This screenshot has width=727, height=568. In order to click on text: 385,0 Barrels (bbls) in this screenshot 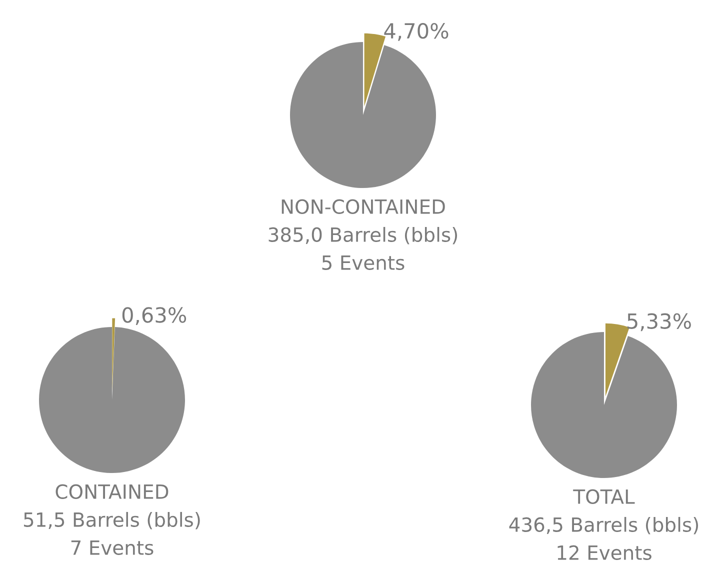, I will do `click(363, 235)`.